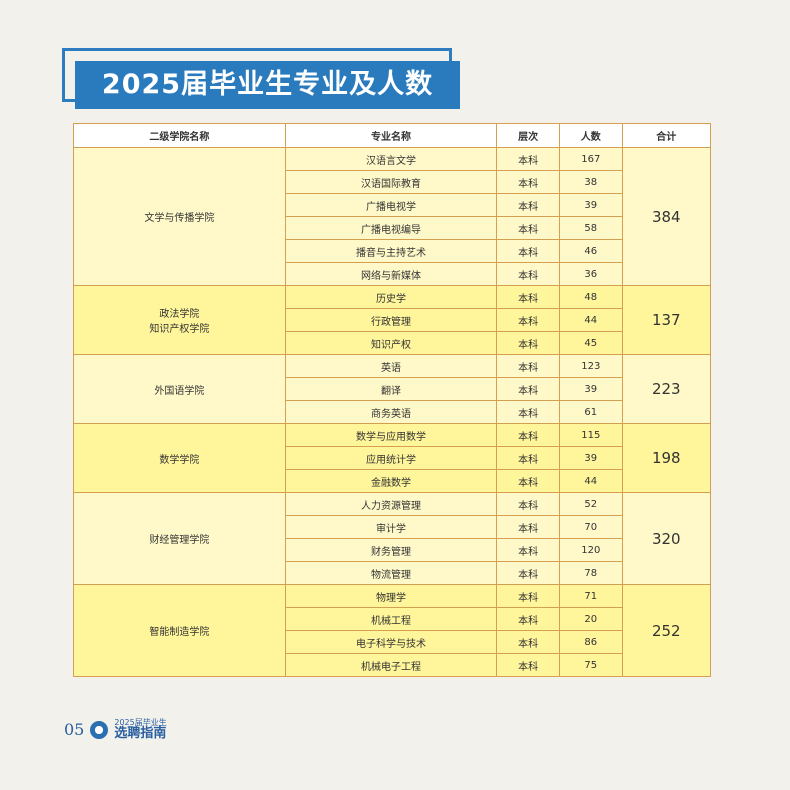 This screenshot has width=790, height=790. What do you see at coordinates (666, 538) in the screenshot?
I see `college-total: 320` at bounding box center [666, 538].